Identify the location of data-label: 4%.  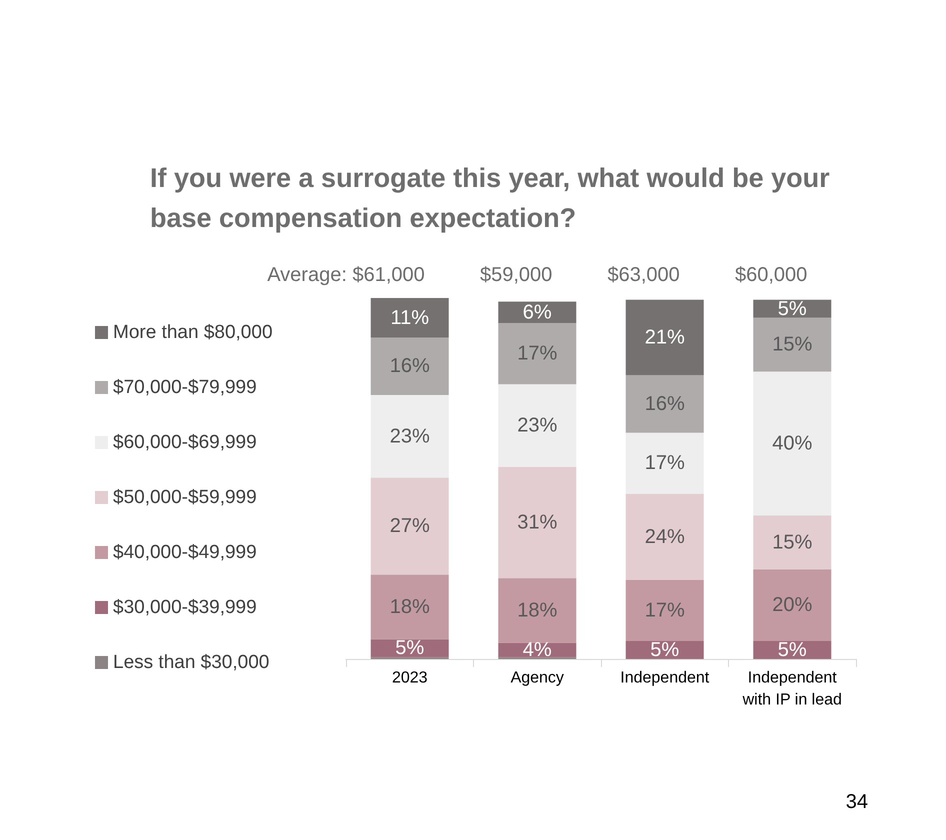
(537, 650).